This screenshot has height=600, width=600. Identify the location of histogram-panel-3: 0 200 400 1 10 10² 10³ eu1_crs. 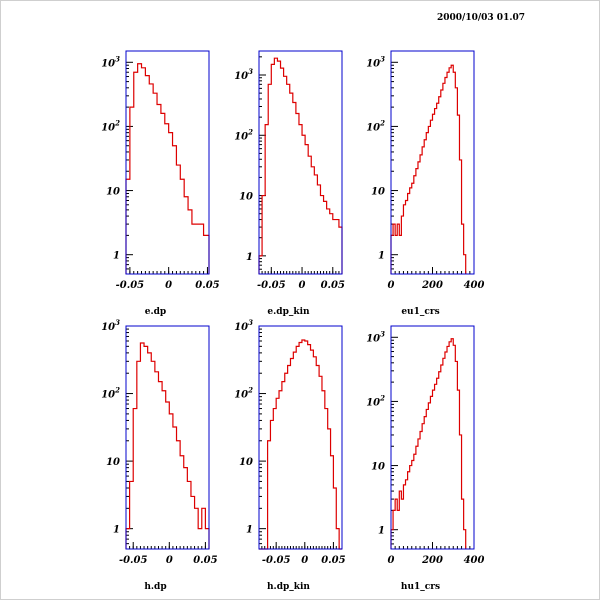
(425, 183).